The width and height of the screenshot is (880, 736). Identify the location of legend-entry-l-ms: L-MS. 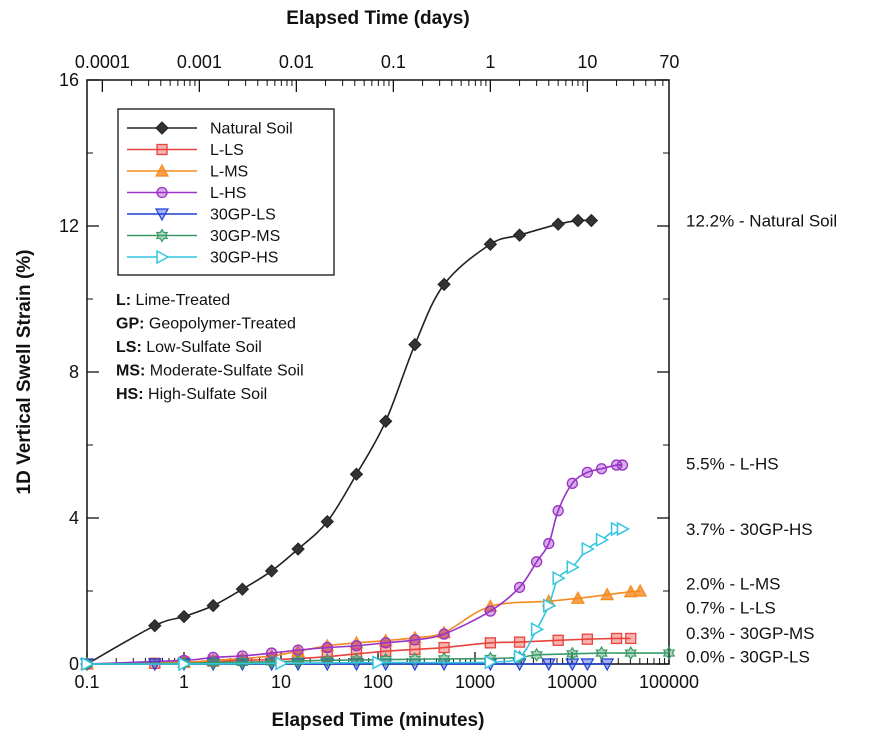
(187, 172).